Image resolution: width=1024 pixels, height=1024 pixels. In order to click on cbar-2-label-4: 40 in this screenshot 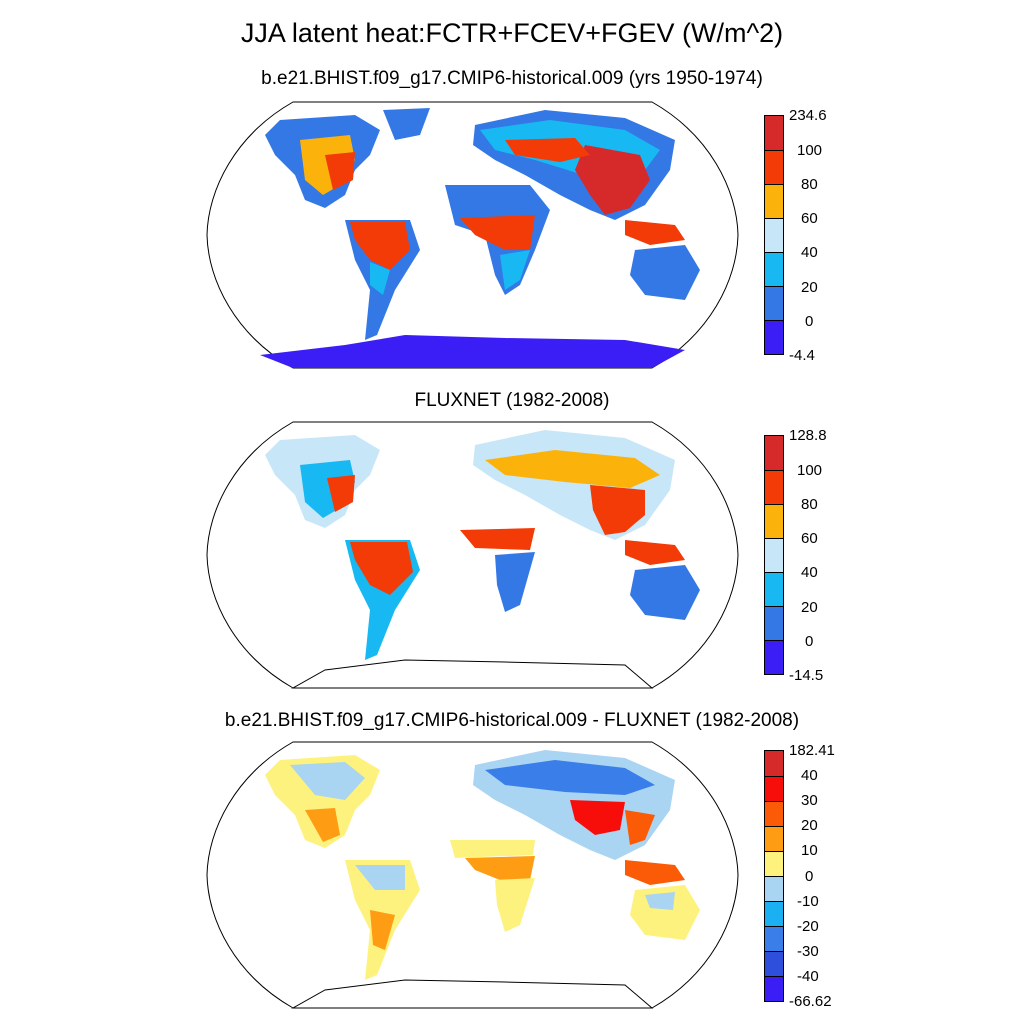, I will do `click(809, 572)`.